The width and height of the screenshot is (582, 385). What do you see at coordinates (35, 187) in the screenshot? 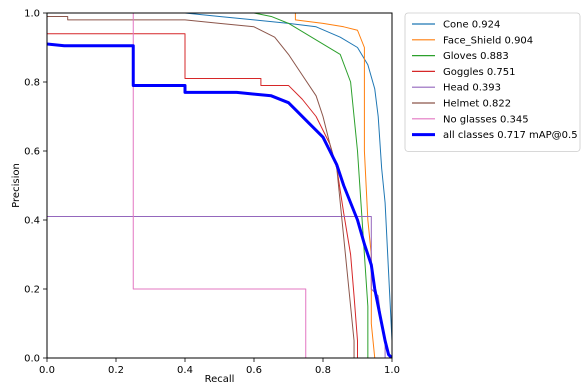
I see `y-axis-ticks: 0.0 0.2 0.4 0.6 0.8 1.0` at bounding box center [35, 187].